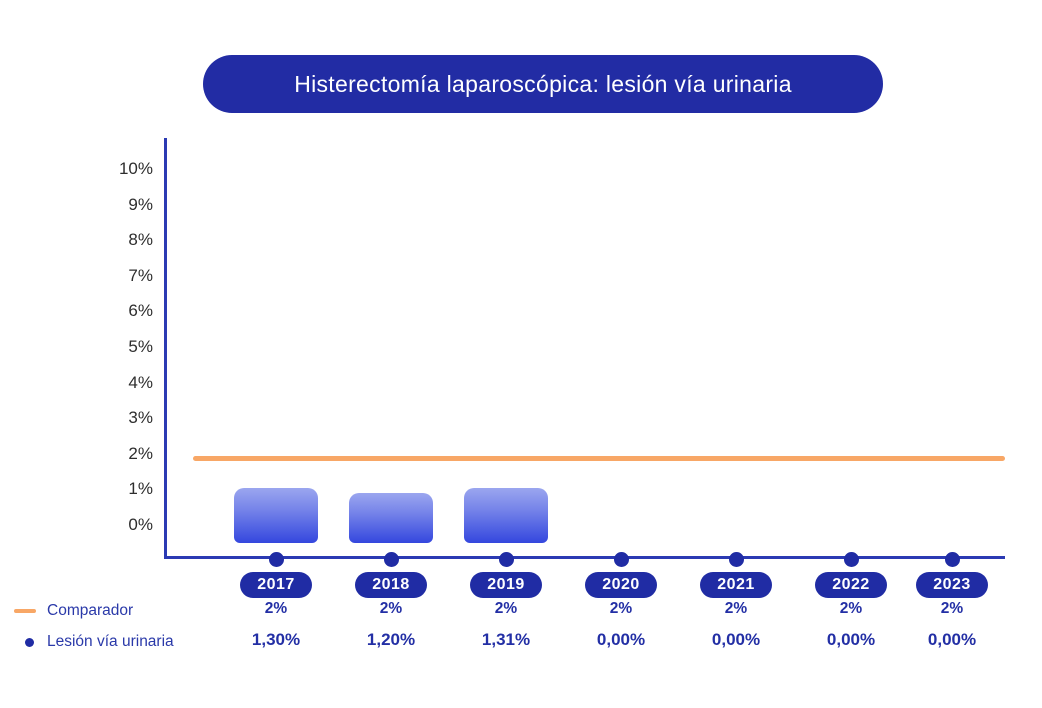 This screenshot has height=708, width=1042. Describe the element at coordinates (506, 559) in the screenshot. I see `axis-dot-2019` at that location.